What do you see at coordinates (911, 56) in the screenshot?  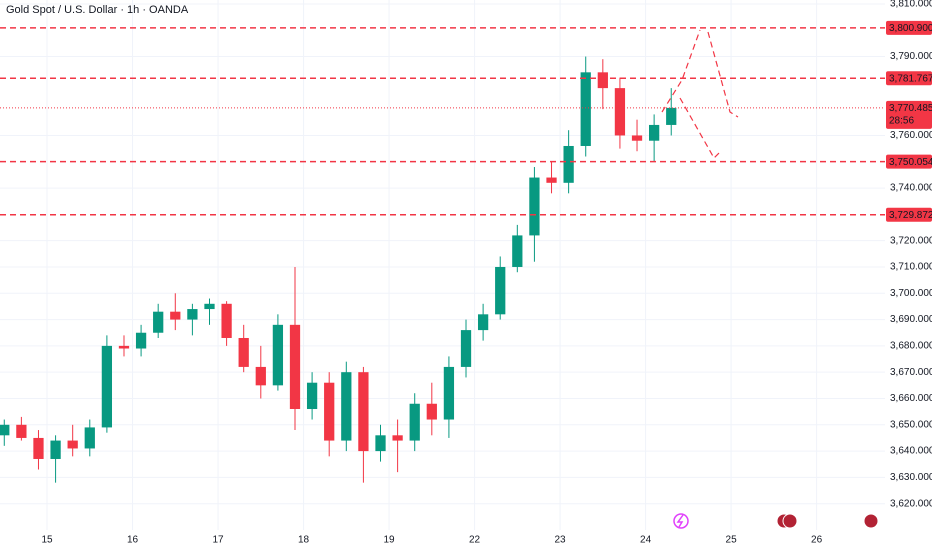 I see `y-tick-label: 3,790.000` at bounding box center [911, 56].